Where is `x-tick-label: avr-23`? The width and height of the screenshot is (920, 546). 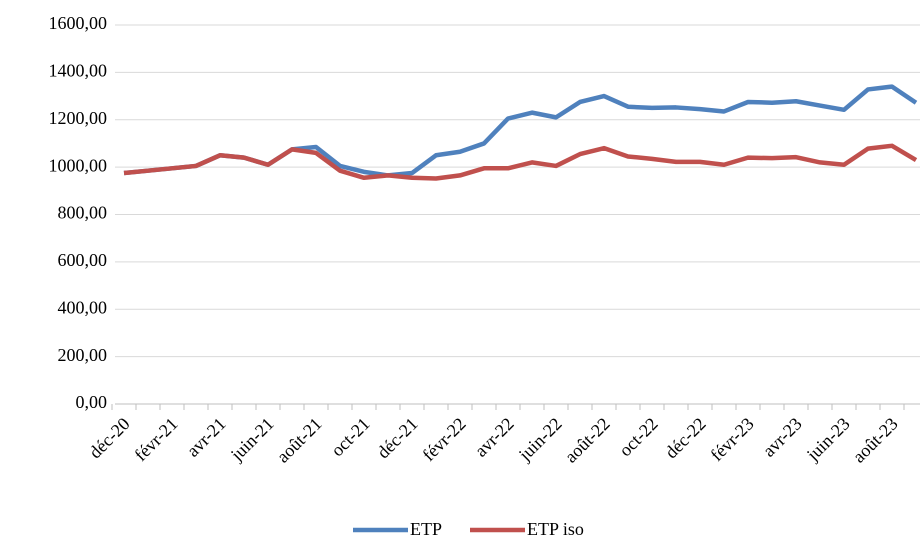 x-tick-label: avr-23 is located at coordinates (782, 437).